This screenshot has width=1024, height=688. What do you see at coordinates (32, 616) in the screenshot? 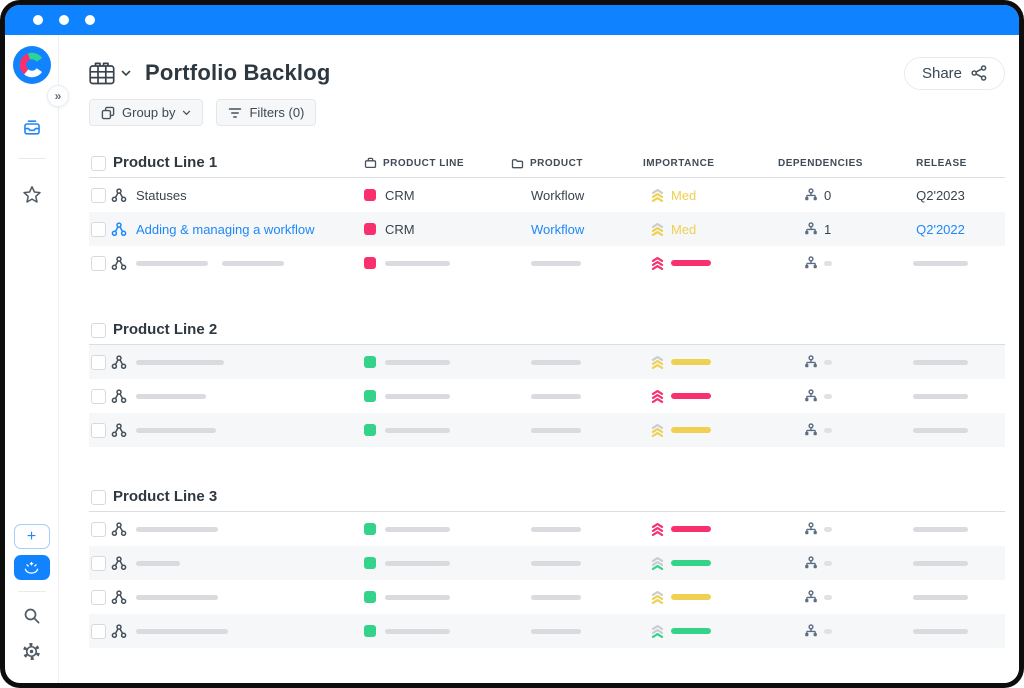
I see `search-icon` at bounding box center [32, 616].